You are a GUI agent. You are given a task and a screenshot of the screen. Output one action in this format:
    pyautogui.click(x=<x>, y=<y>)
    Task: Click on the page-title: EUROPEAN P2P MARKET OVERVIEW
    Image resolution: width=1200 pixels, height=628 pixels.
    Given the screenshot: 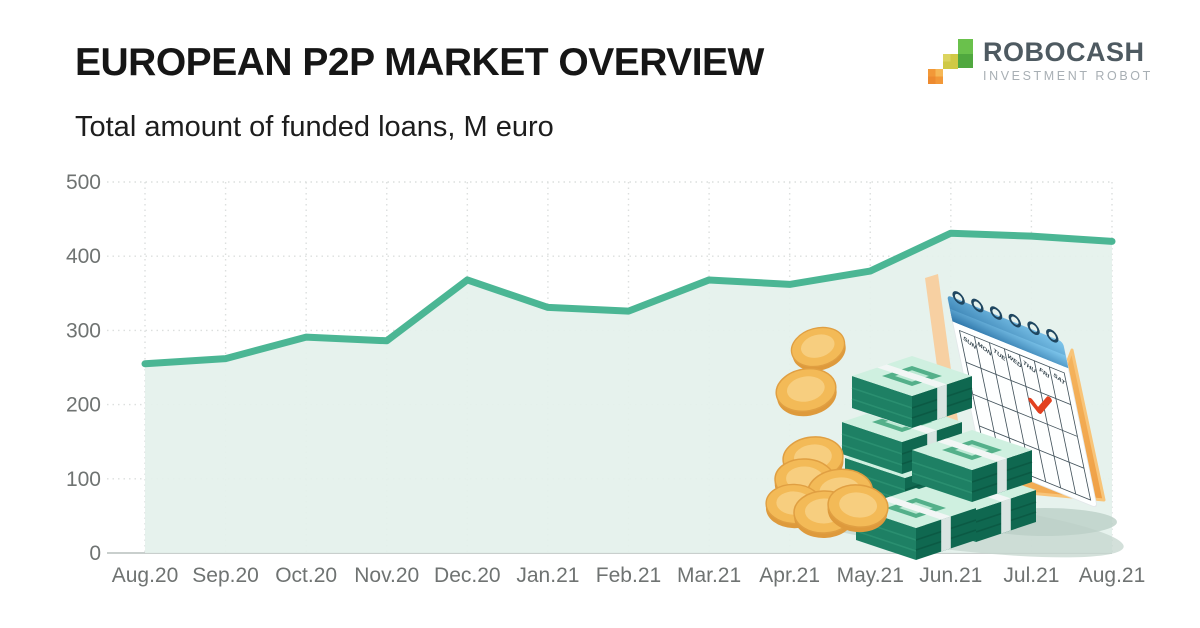 What is the action you would take?
    pyautogui.click(x=419, y=62)
    